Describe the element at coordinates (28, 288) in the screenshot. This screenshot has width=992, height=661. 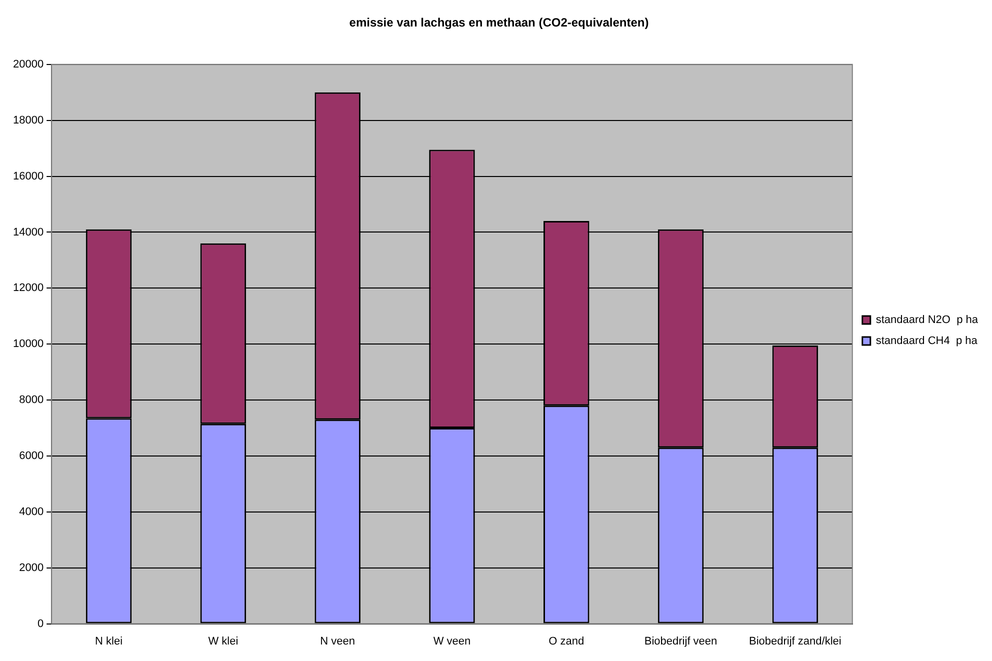
I see `y-tick-label: 12000` at that location.